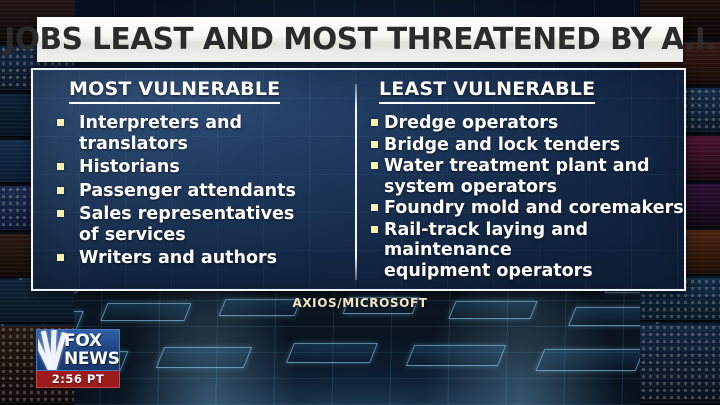  Describe the element at coordinates (132, 234) in the screenshot. I see `list-item-line-2: of services` at that location.